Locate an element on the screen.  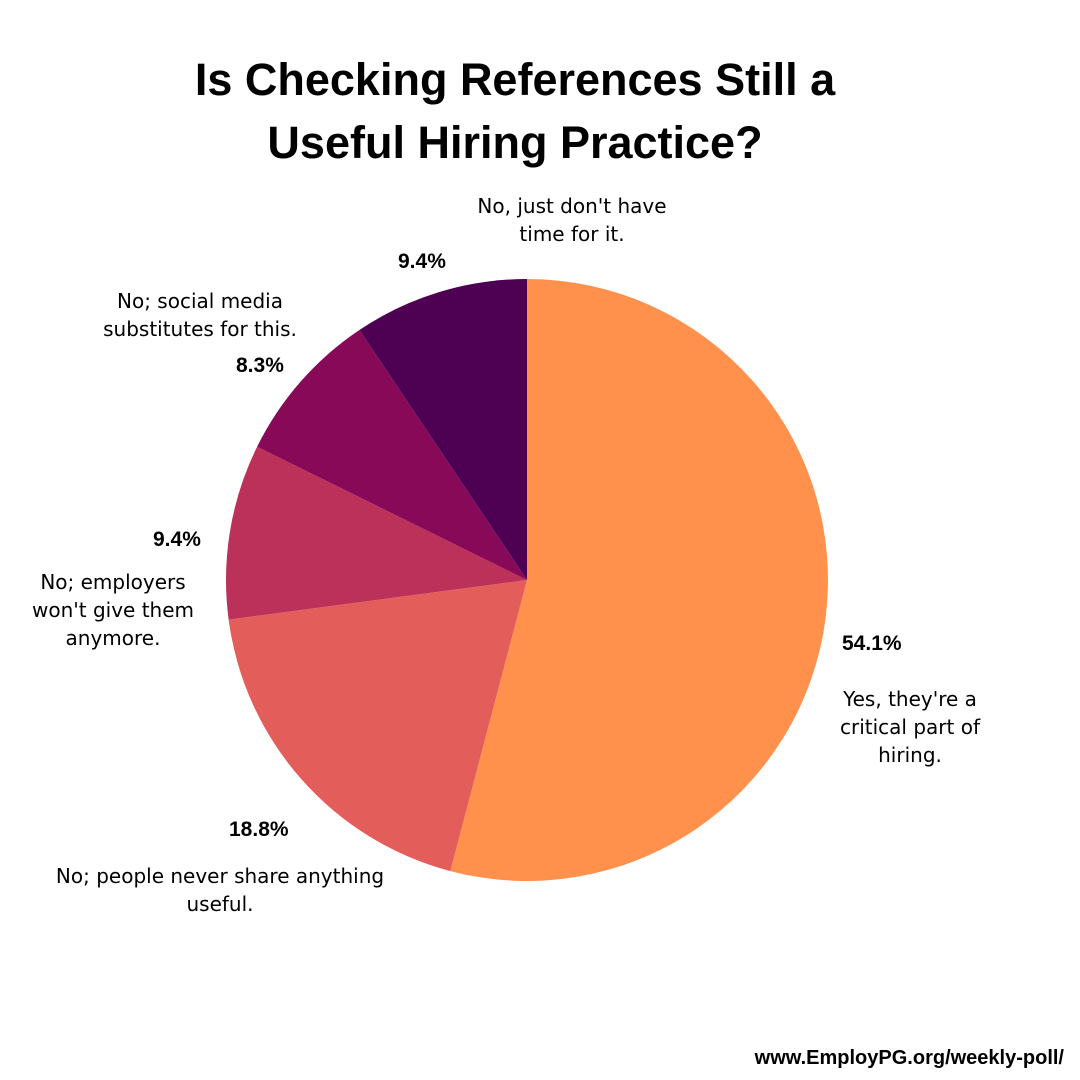
pie-slice-employers is located at coordinates (376, 533).